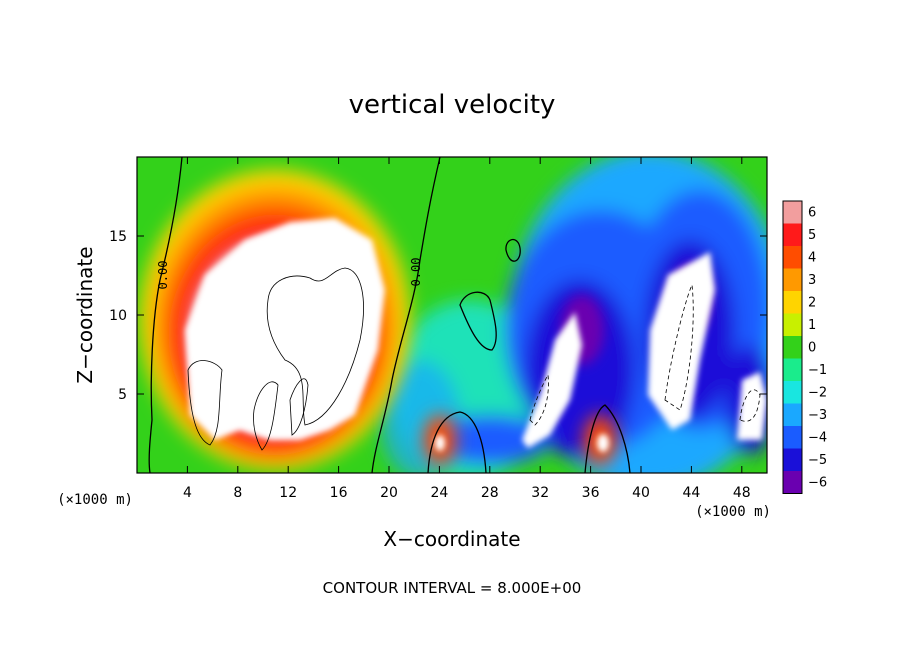 This screenshot has width=904, height=654. What do you see at coordinates (812, 280) in the screenshot?
I see `colorbar-label: 3` at bounding box center [812, 280].